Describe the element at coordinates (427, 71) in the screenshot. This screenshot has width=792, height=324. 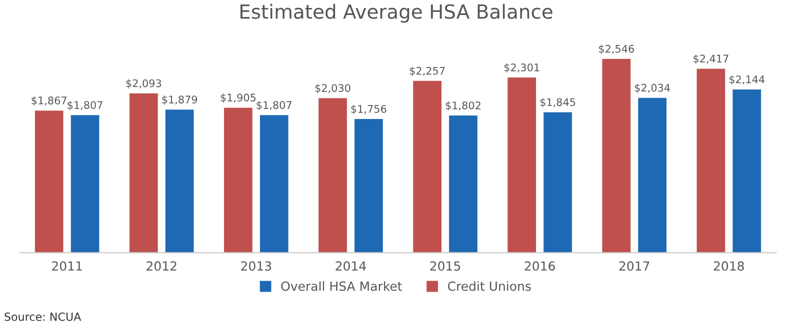
I see `data-label: $2,257` at that location.